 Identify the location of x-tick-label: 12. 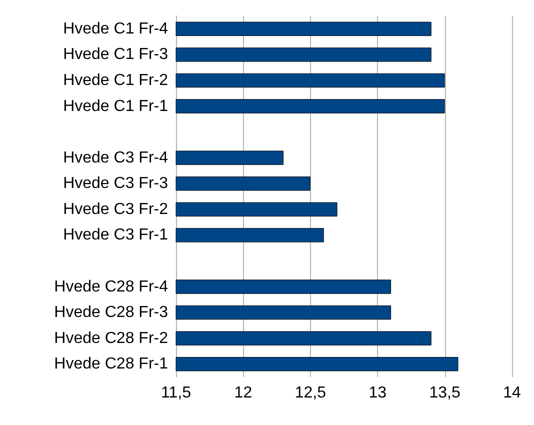
(243, 393).